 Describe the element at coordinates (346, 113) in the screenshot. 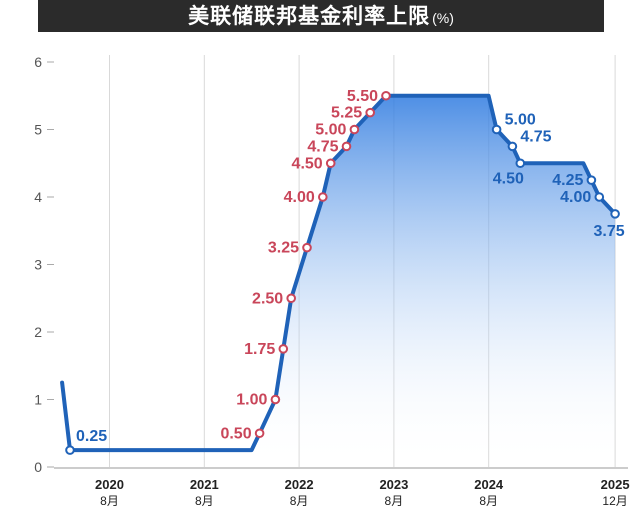

I see `data-point-label: 5.25` at that location.